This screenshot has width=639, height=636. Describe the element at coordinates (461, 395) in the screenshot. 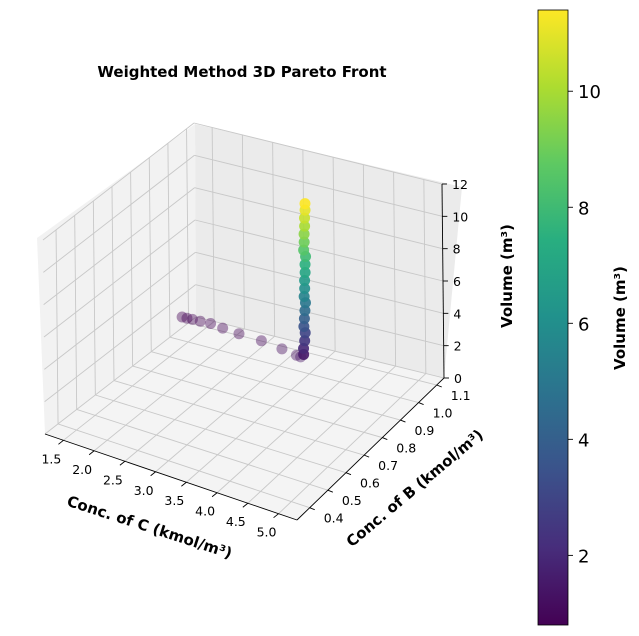

I see `y-tick-label: 1.1` at that location.